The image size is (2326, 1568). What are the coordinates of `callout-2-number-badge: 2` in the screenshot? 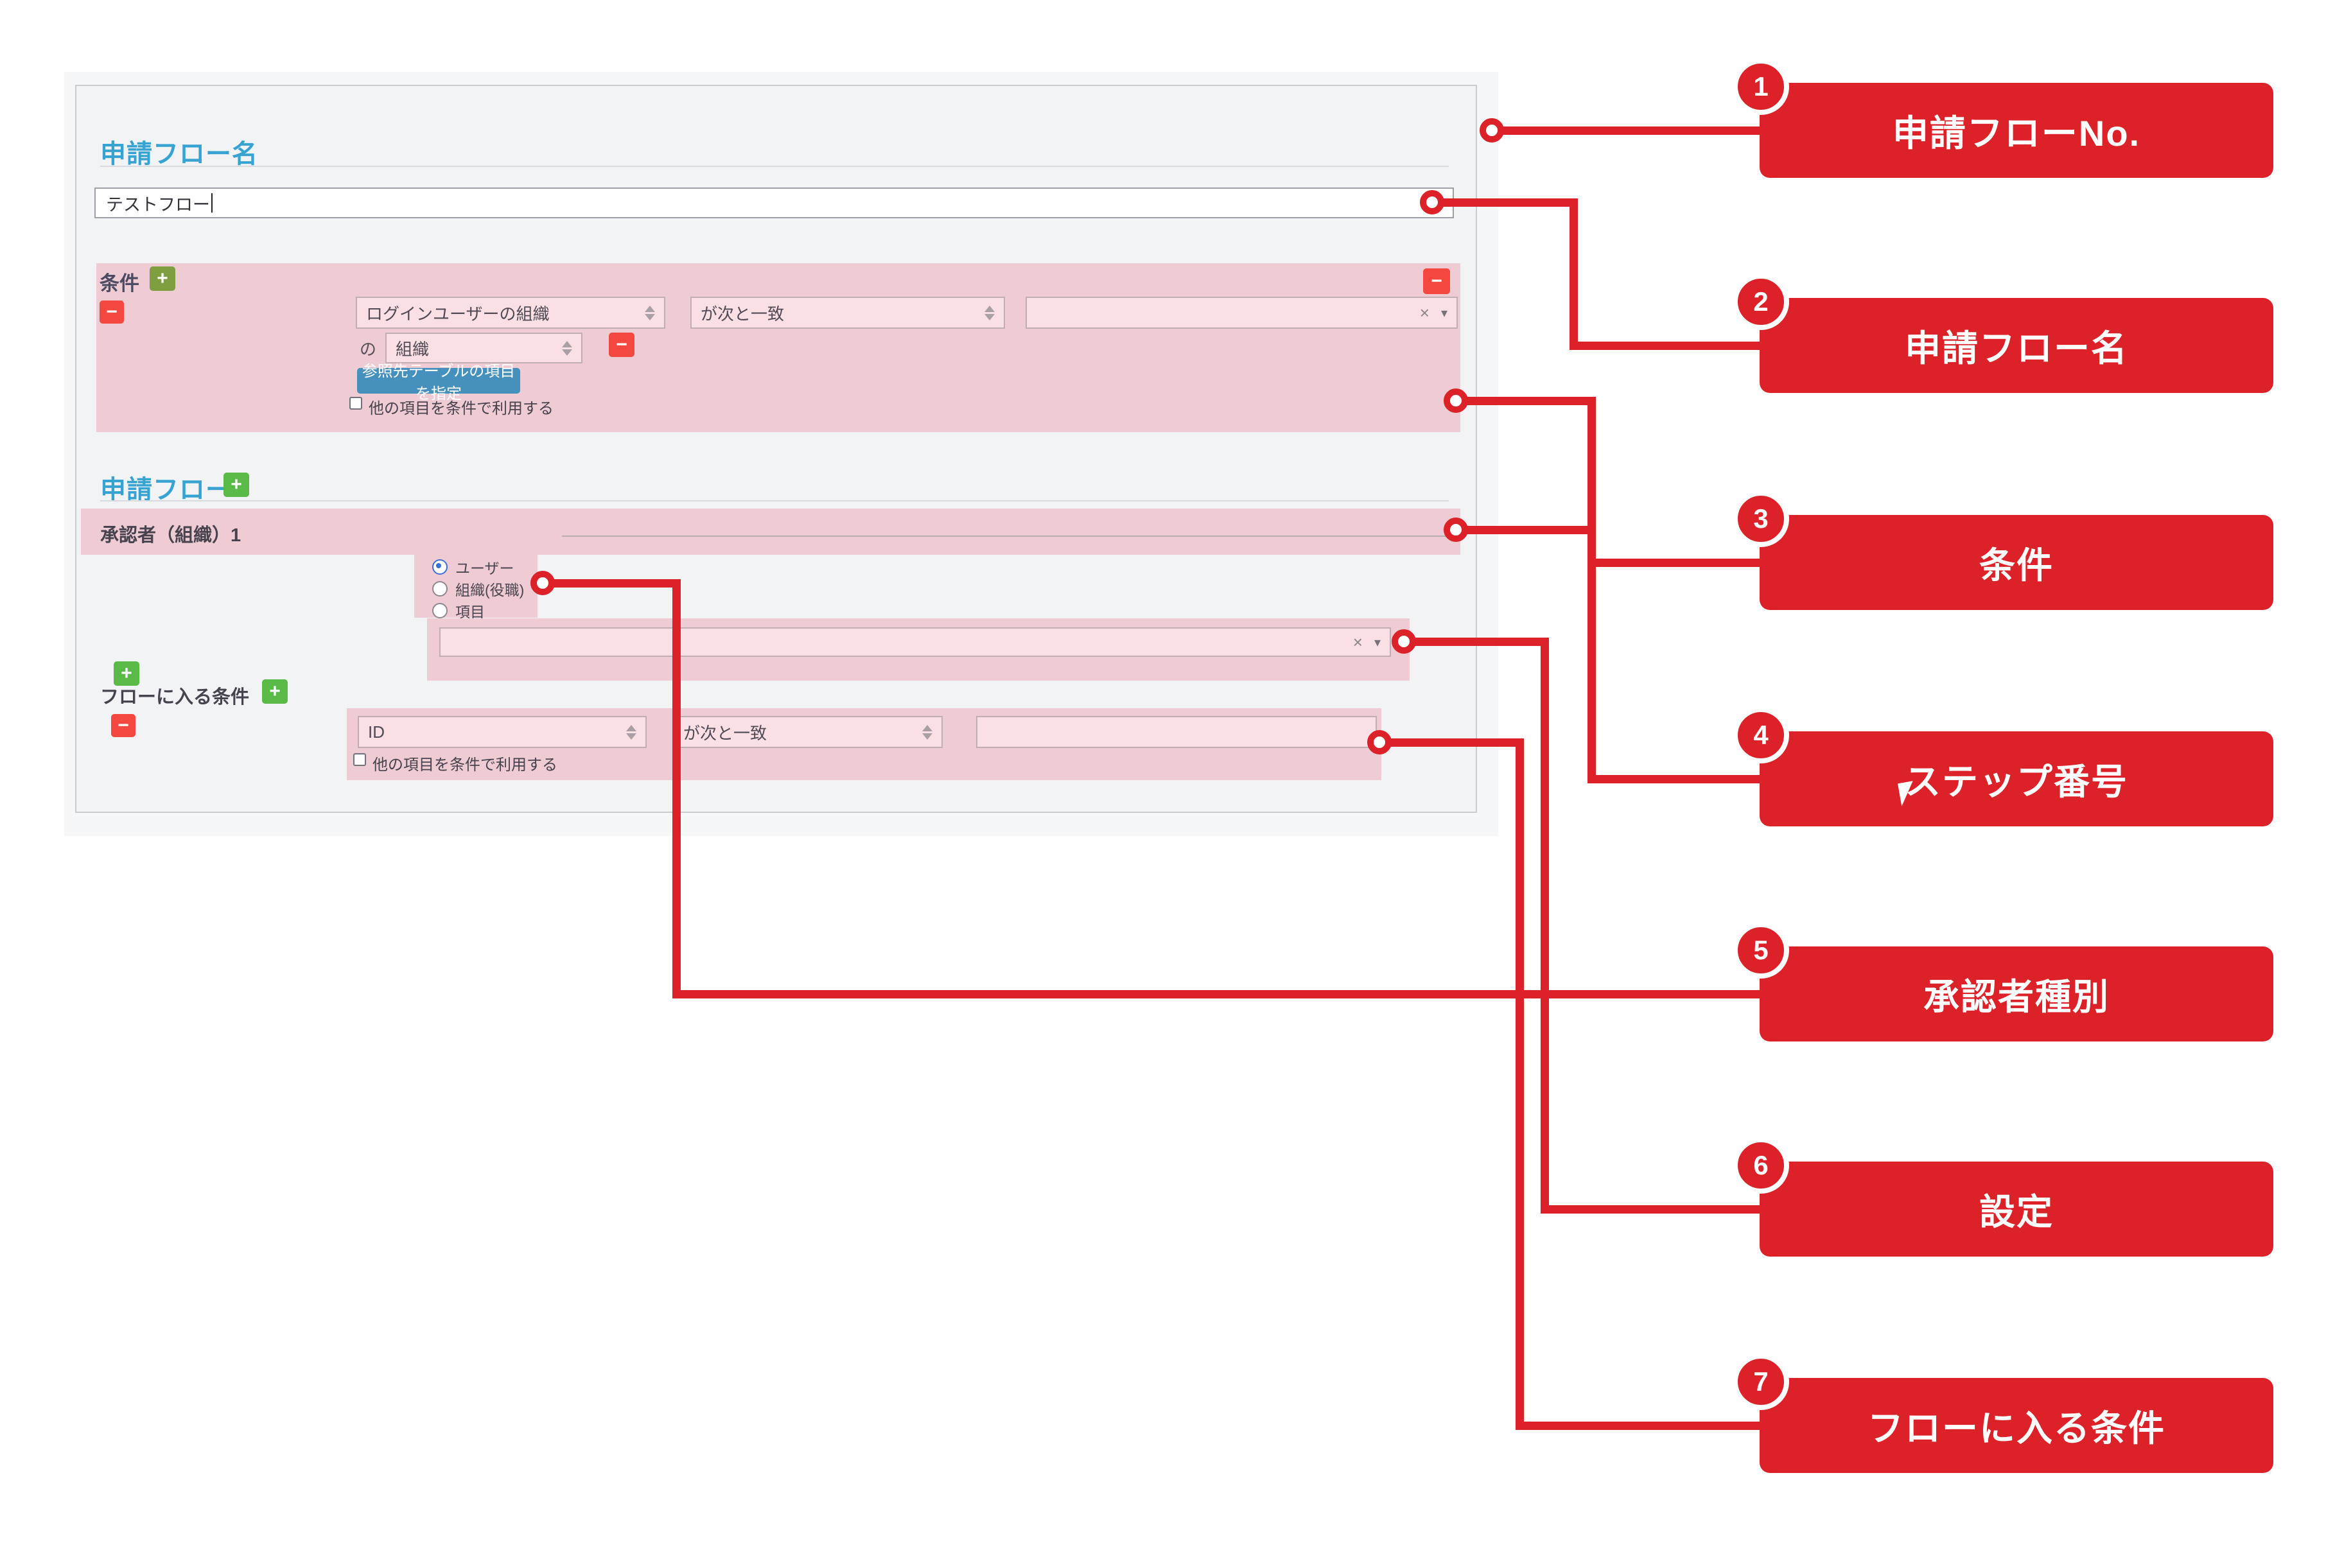 It's located at (1761, 302).